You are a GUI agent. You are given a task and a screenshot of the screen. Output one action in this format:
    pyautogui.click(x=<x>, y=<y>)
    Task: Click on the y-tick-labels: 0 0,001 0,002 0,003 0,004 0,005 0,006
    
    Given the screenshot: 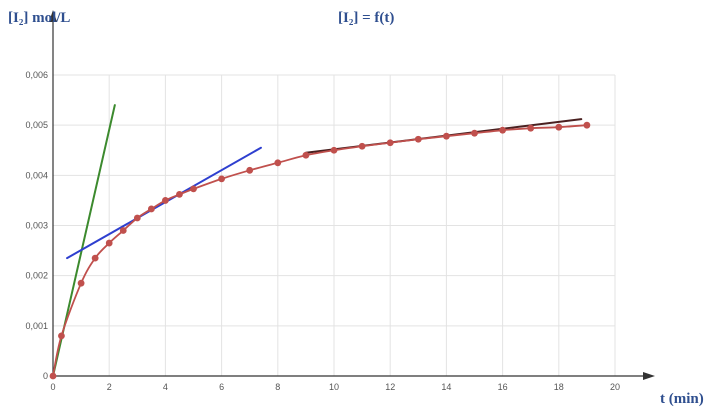 What is the action you would take?
    pyautogui.click(x=36, y=225)
    